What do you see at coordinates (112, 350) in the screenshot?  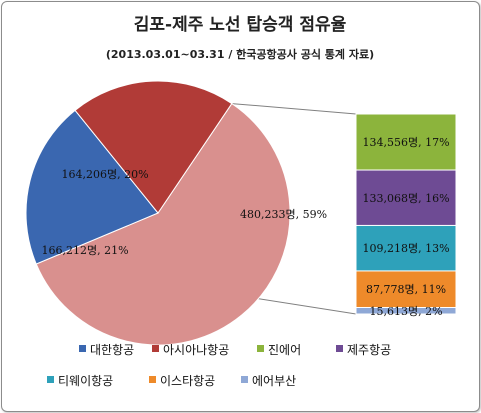 I see `legend-label-0: 대한항공` at bounding box center [112, 350].